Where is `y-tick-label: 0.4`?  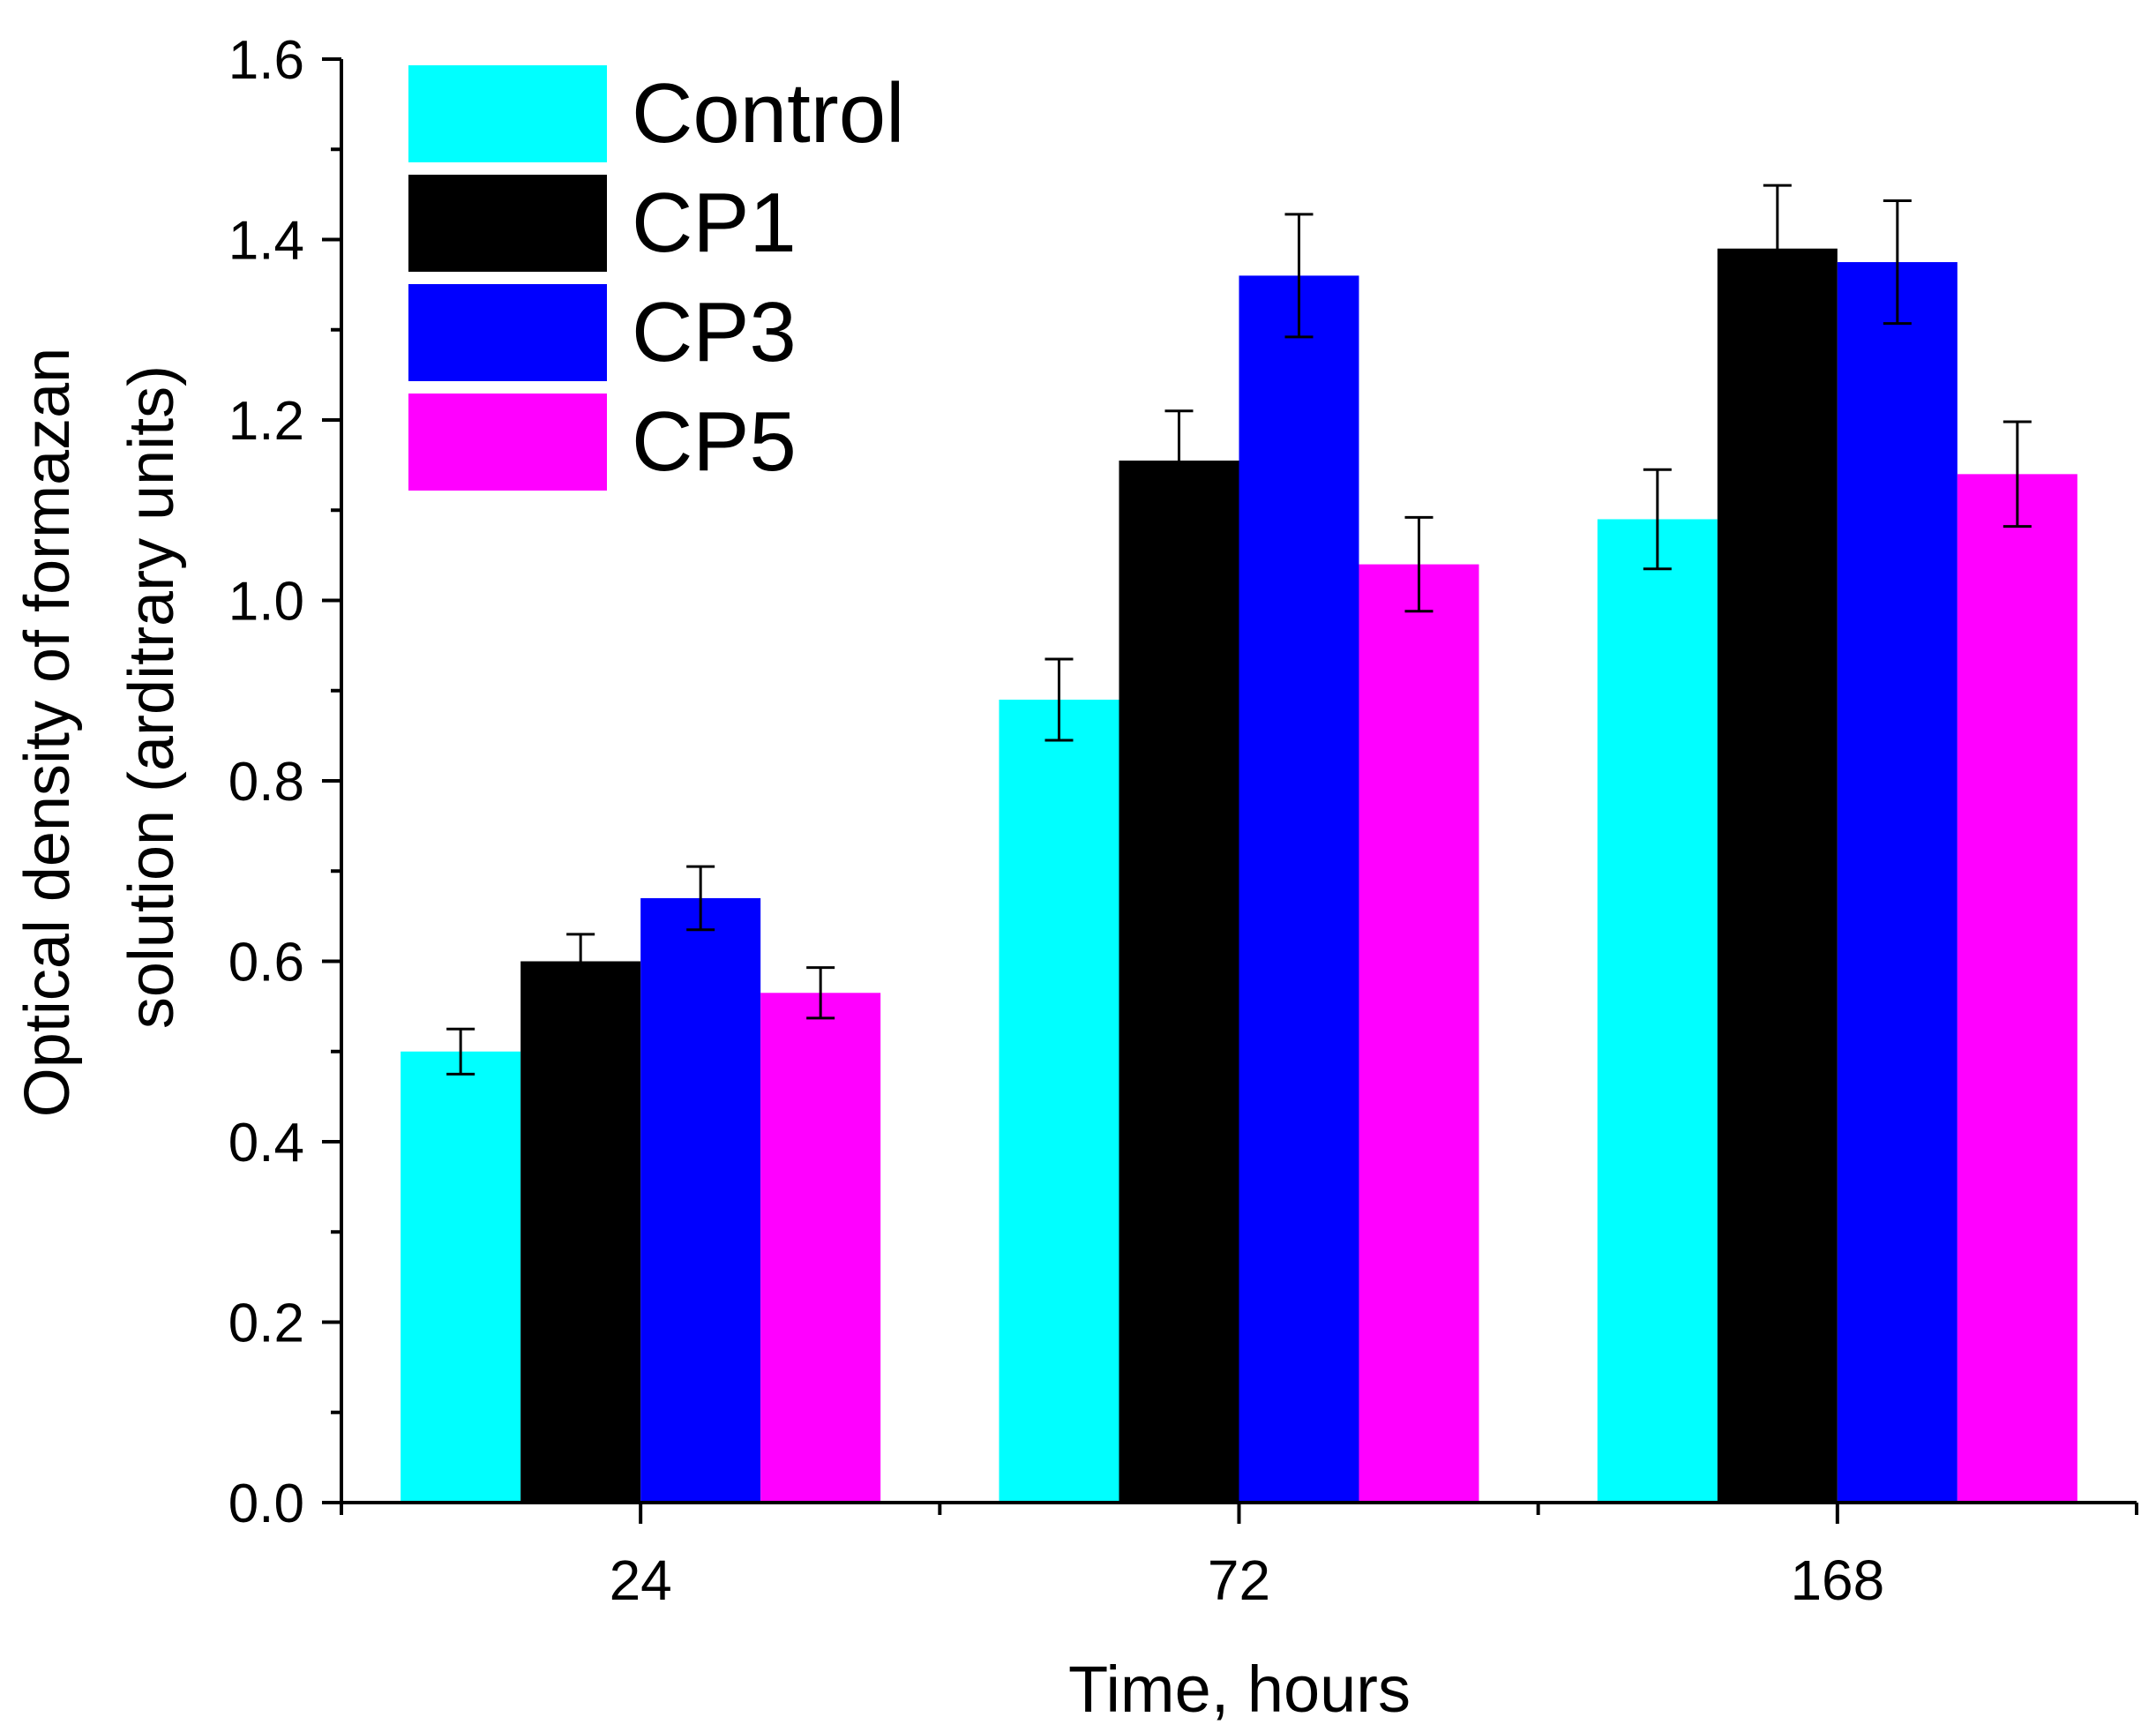 y-tick-label: 0.4 is located at coordinates (266, 1143).